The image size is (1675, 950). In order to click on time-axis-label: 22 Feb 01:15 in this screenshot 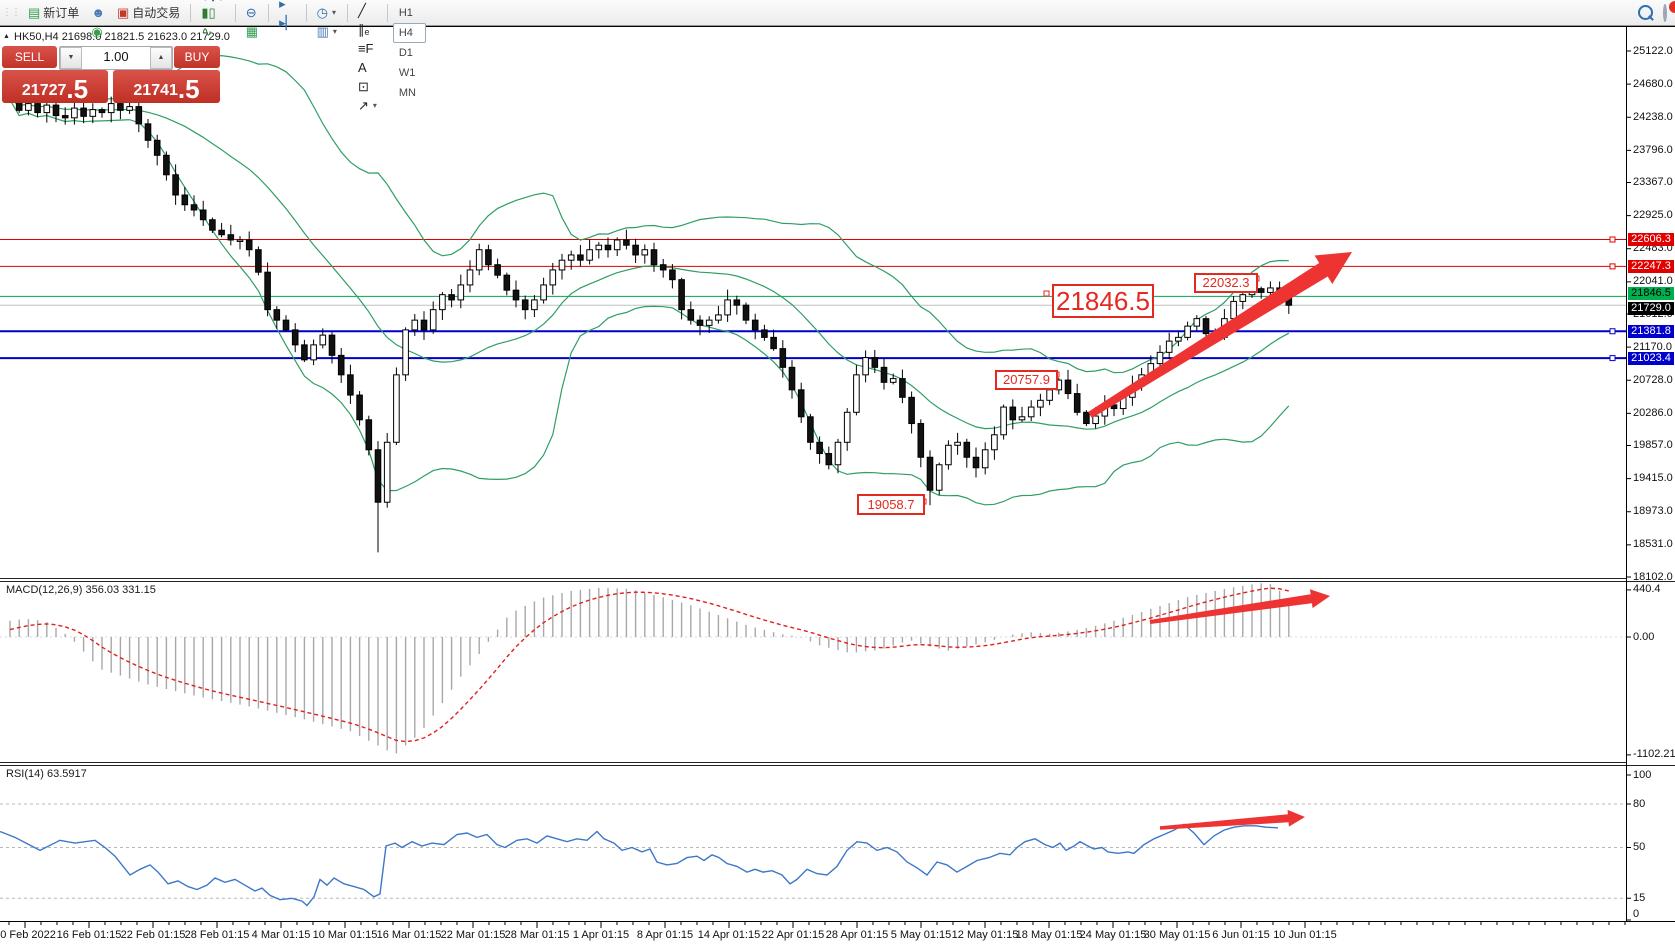, I will do `click(153, 935)`.